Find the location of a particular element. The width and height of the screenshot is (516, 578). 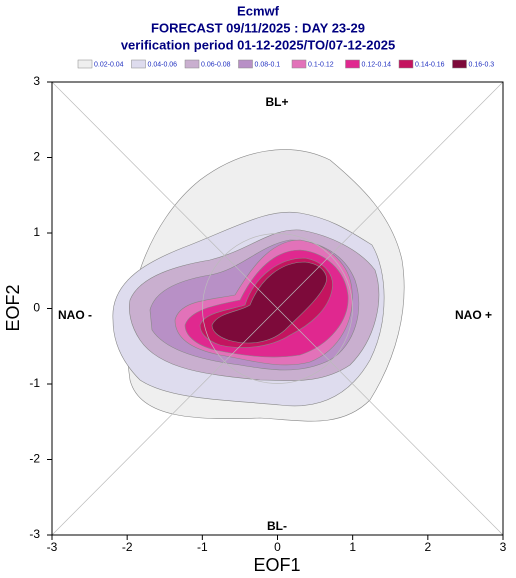

x-tick-label: 2 is located at coordinates (427, 547).